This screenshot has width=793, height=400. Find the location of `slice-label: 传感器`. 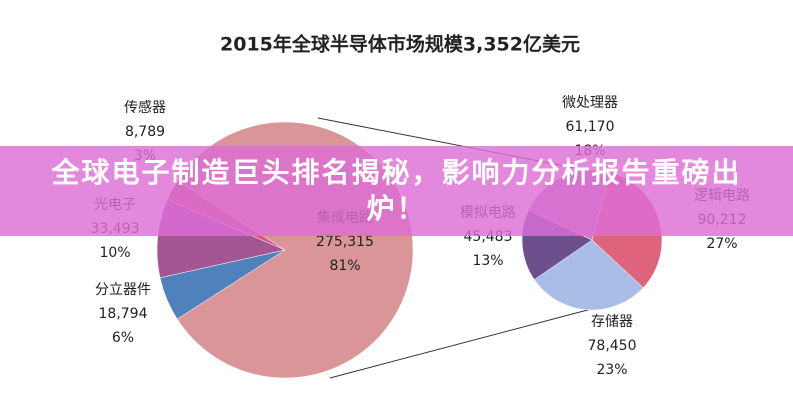

slice-label: 传感器 is located at coordinates (145, 107).